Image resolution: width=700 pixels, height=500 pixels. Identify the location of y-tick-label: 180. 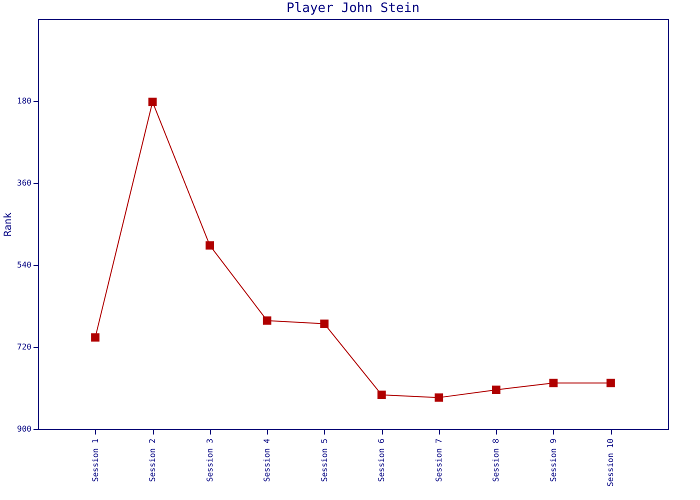
(24, 101).